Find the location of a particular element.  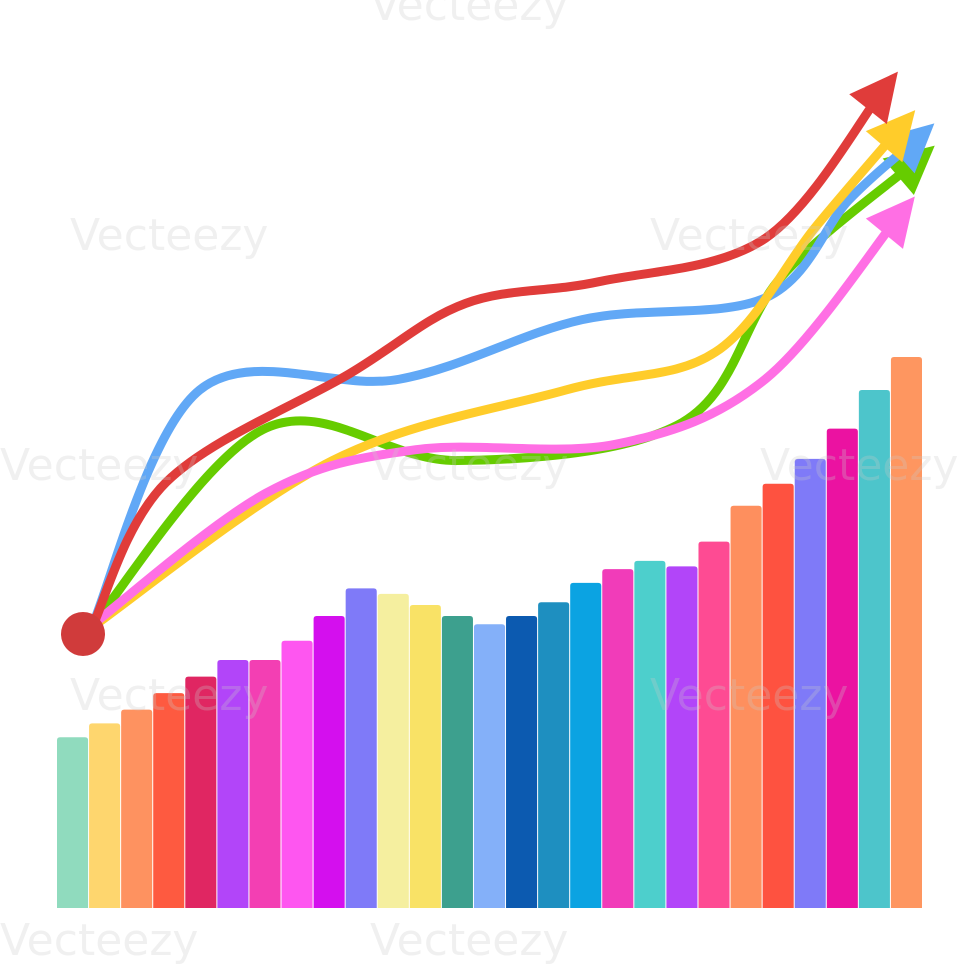

origin-dot is located at coordinates (83, 634).